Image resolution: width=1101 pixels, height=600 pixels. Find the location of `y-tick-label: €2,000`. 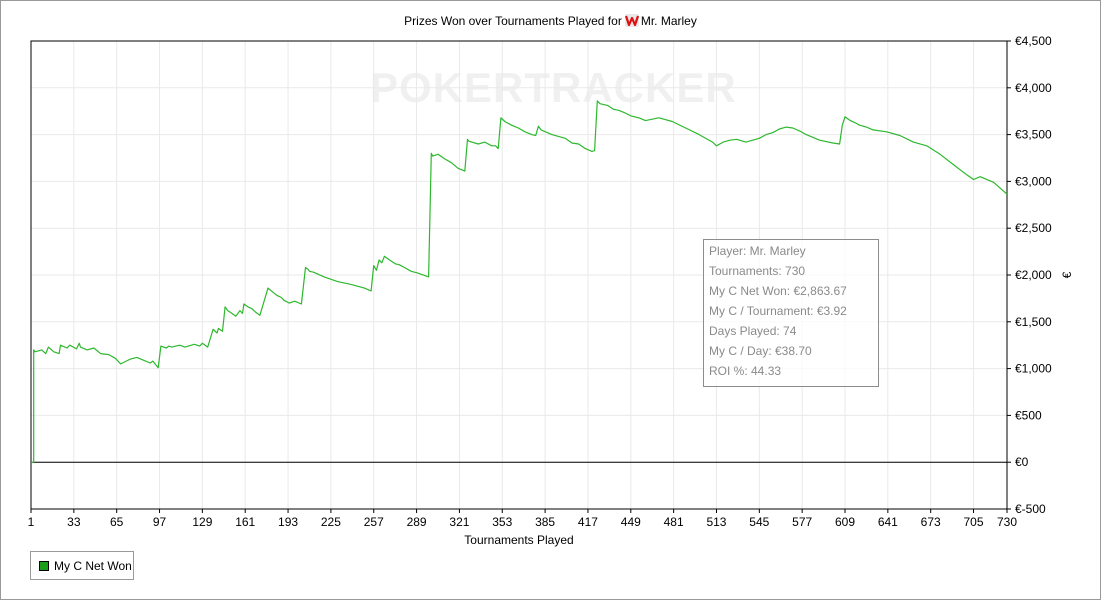

y-tick-label: €2,000 is located at coordinates (1033, 275).